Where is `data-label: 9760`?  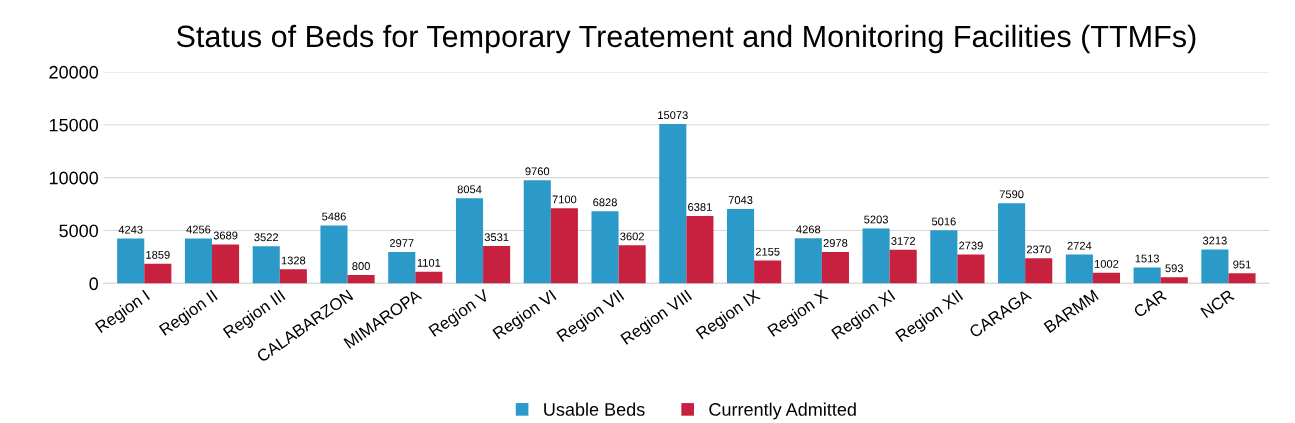 data-label: 9760 is located at coordinates (537, 171).